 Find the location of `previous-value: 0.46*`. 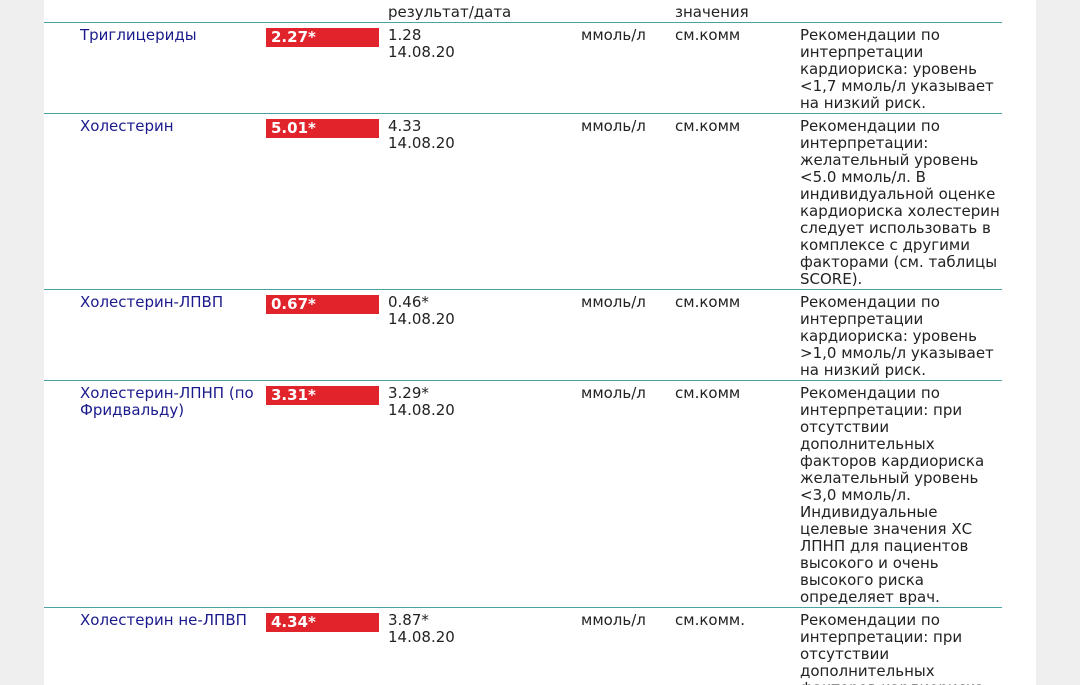

previous-value: 0.46* is located at coordinates (408, 302).